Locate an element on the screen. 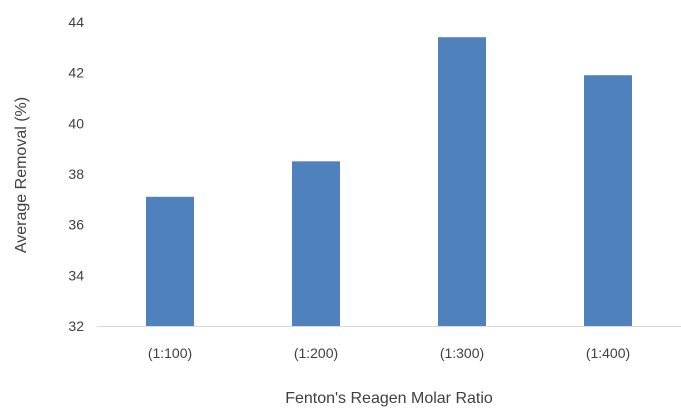 This screenshot has height=413, width=681. y-axis-ticks: 32 34 36 38 40 42 44 is located at coordinates (76, 174).